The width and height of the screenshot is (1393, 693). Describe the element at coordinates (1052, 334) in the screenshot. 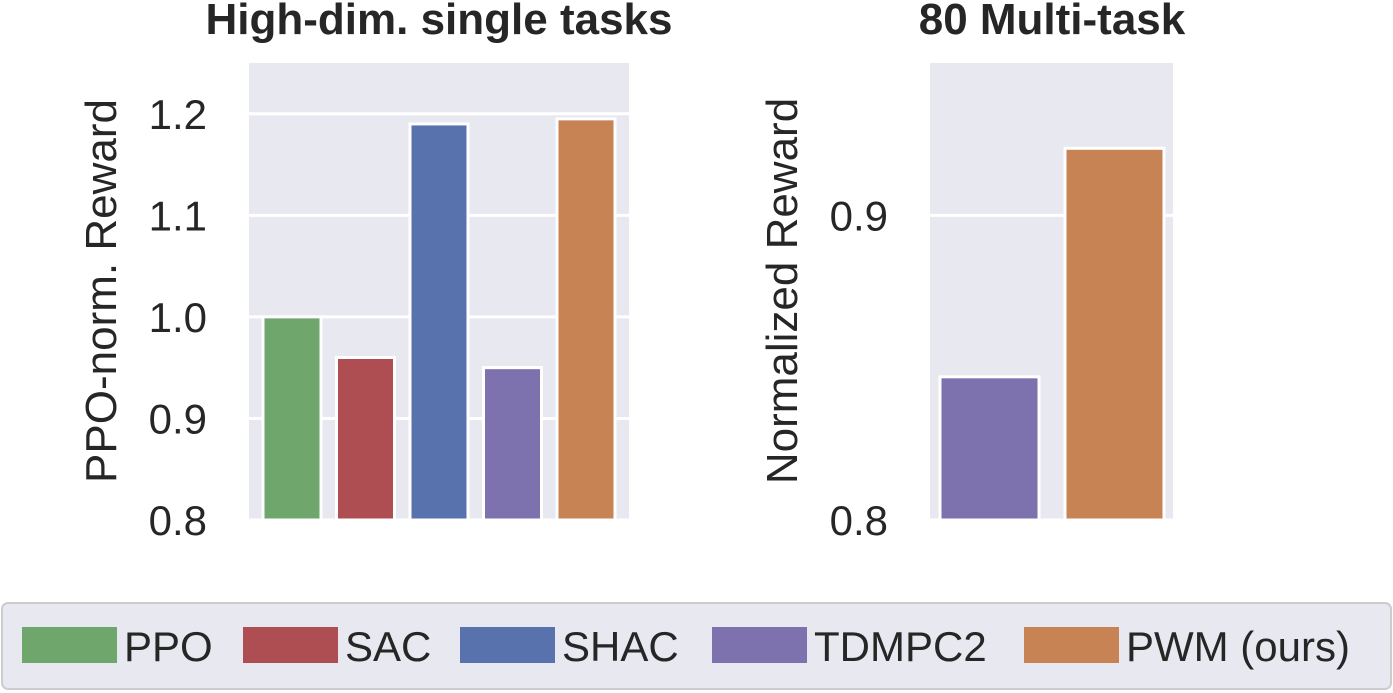

I see `bars-multi-task` at that location.